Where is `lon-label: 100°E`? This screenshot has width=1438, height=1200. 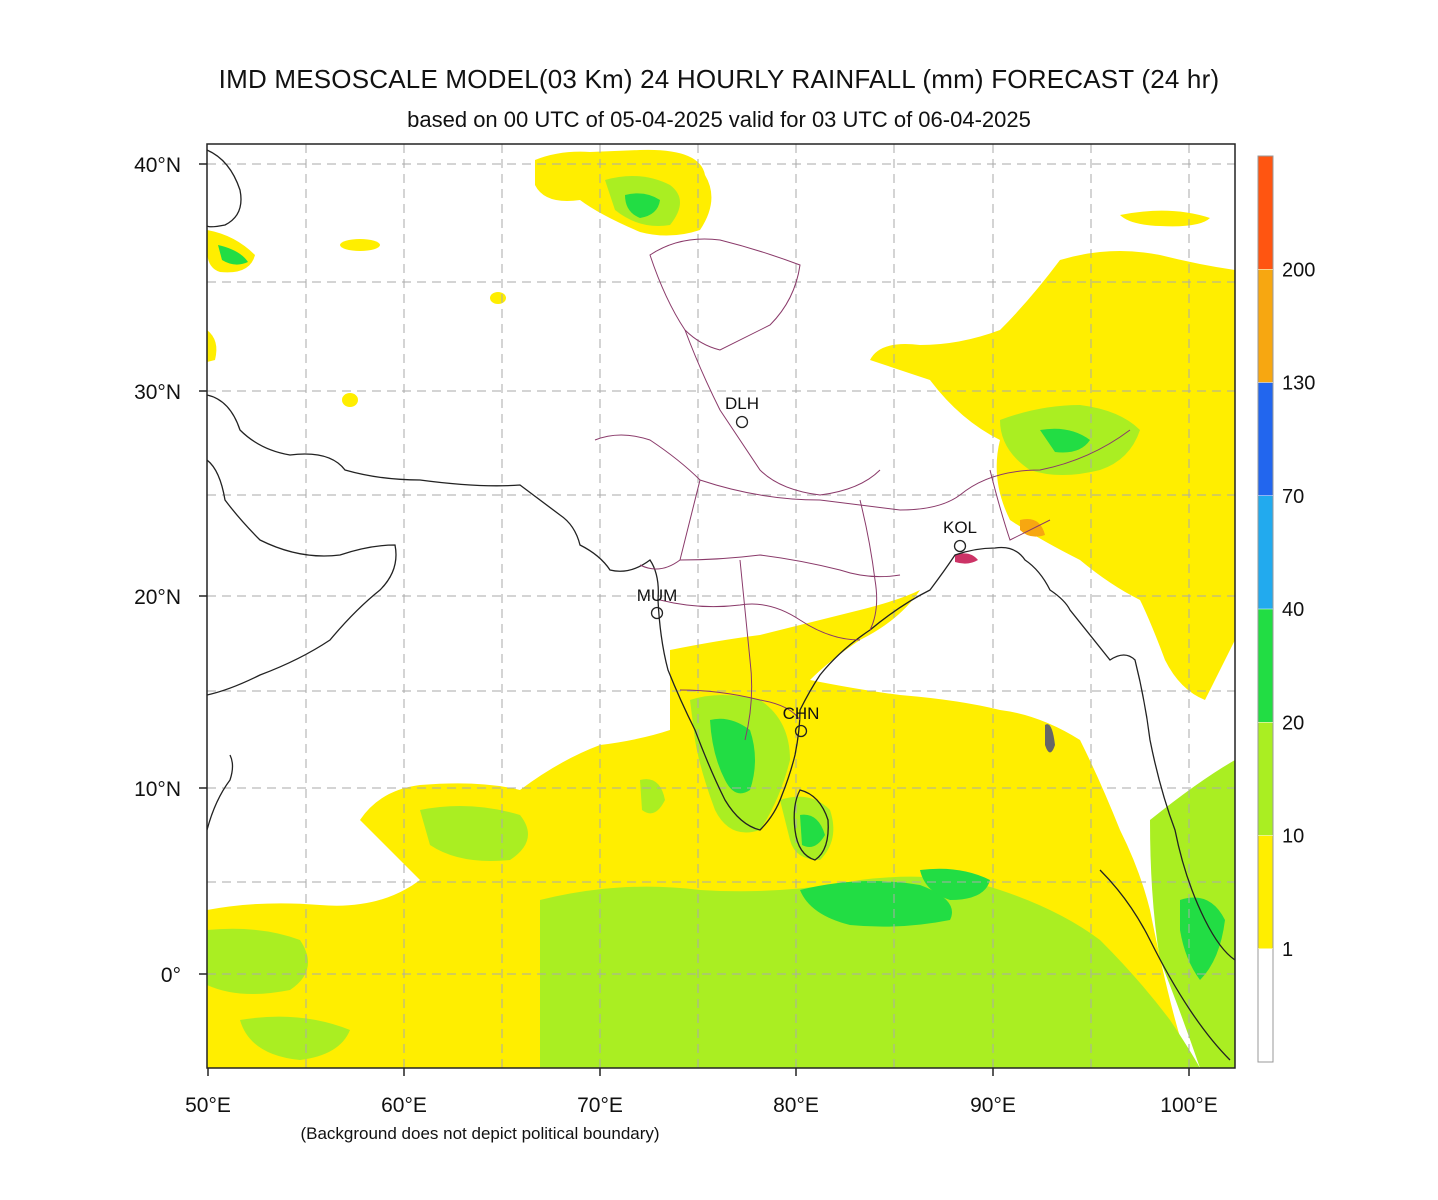
lon-label: 100°E is located at coordinates (1188, 1105).